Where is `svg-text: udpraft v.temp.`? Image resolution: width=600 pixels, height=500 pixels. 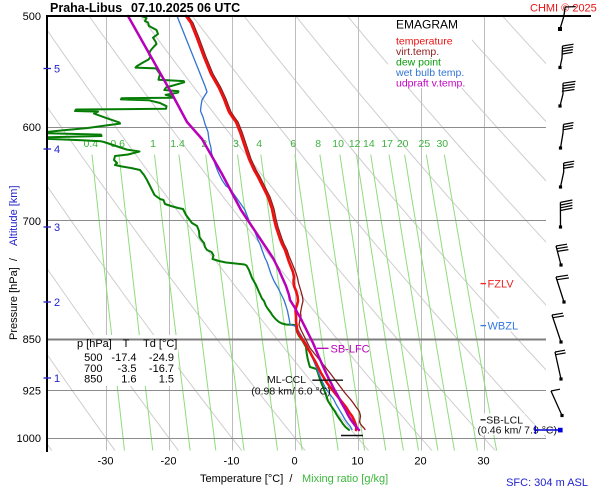 svg-text: udpraft v.temp. is located at coordinates (430, 84).